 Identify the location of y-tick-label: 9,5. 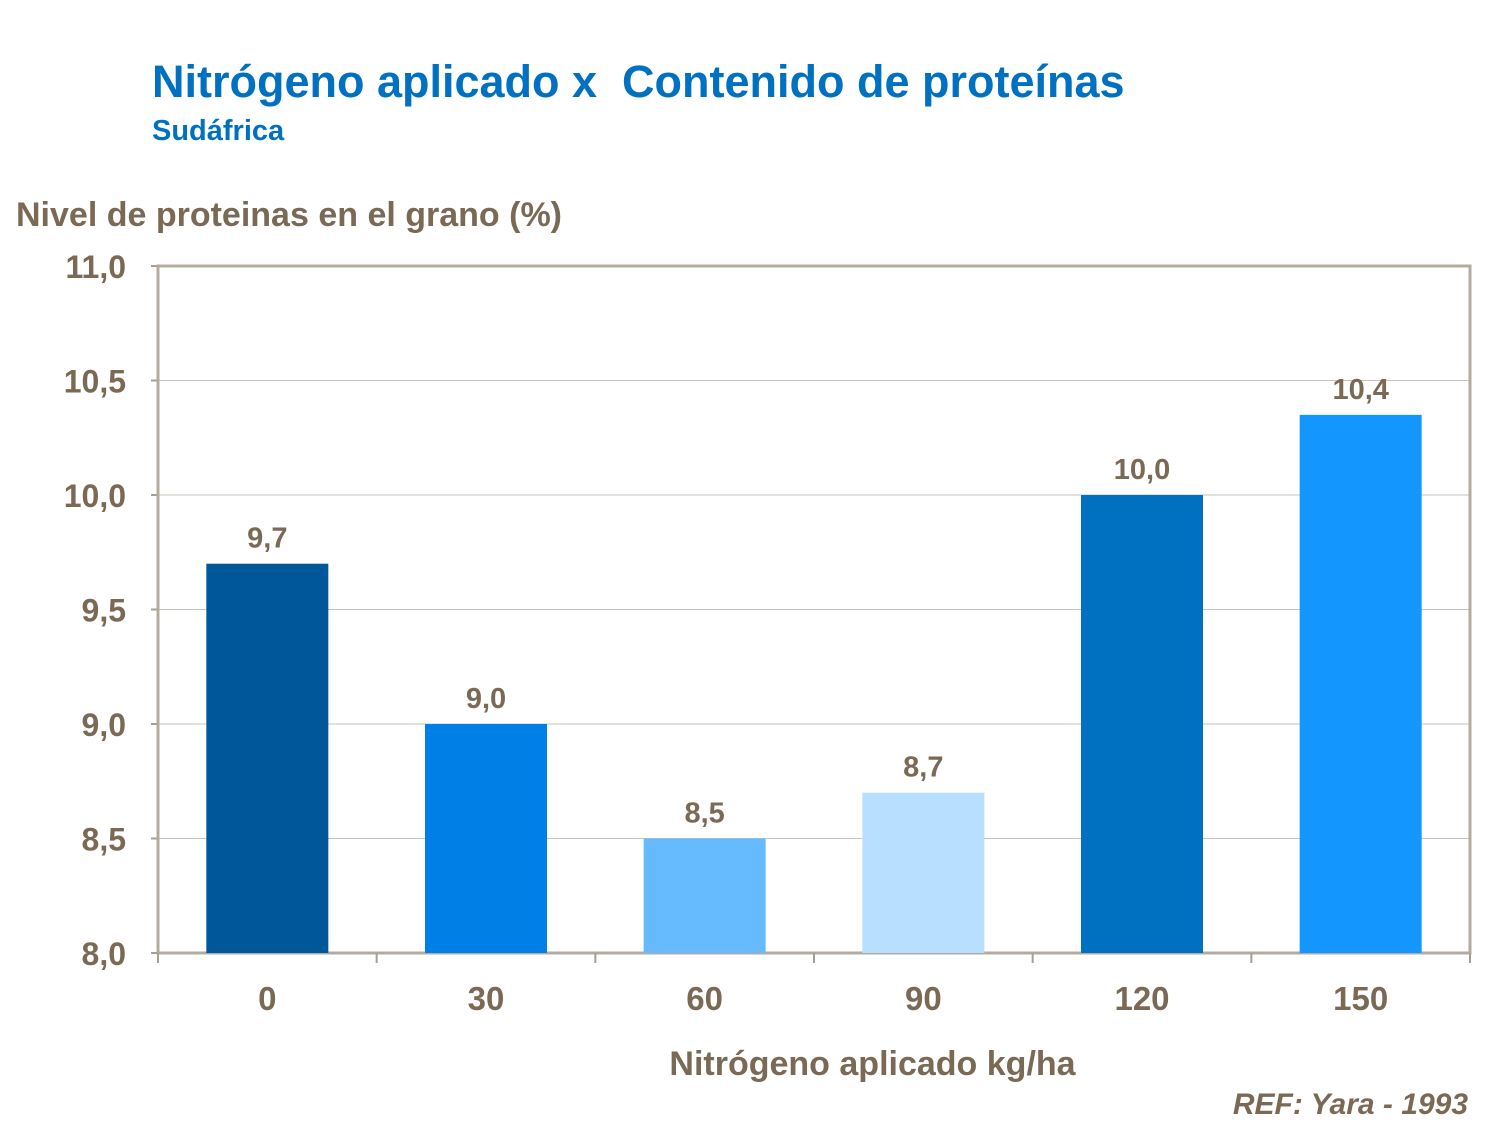
(104, 611).